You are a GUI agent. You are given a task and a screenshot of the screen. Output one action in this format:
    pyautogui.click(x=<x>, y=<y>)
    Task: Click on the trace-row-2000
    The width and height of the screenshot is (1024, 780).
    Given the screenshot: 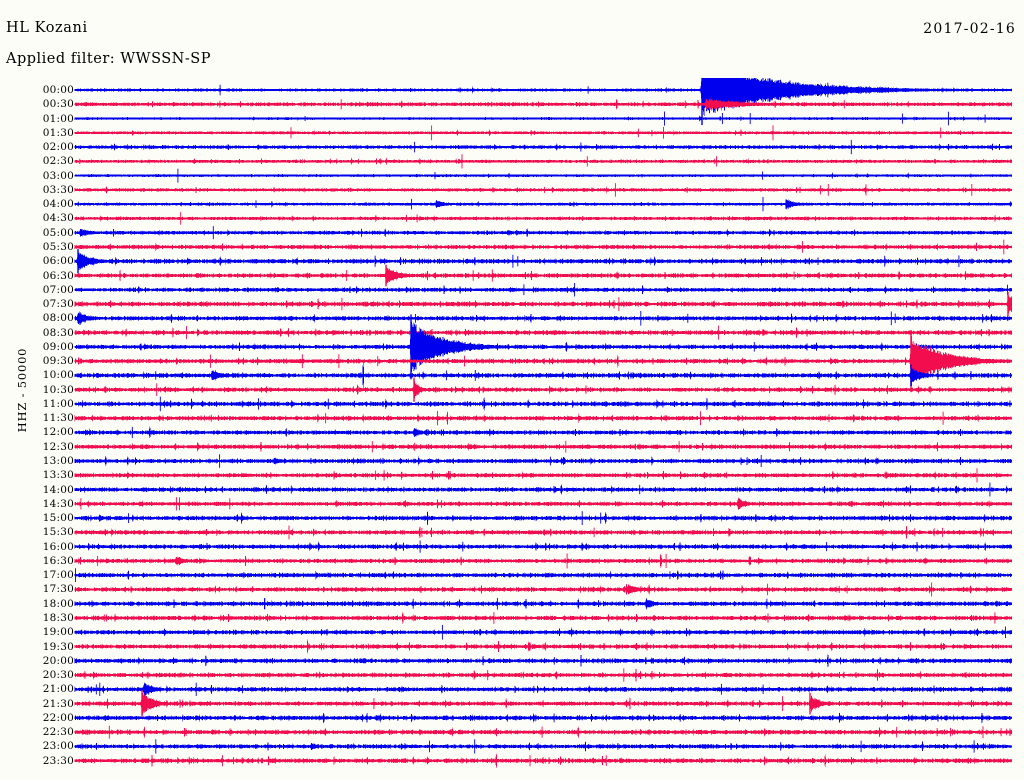 What is the action you would take?
    pyautogui.click(x=543, y=660)
    